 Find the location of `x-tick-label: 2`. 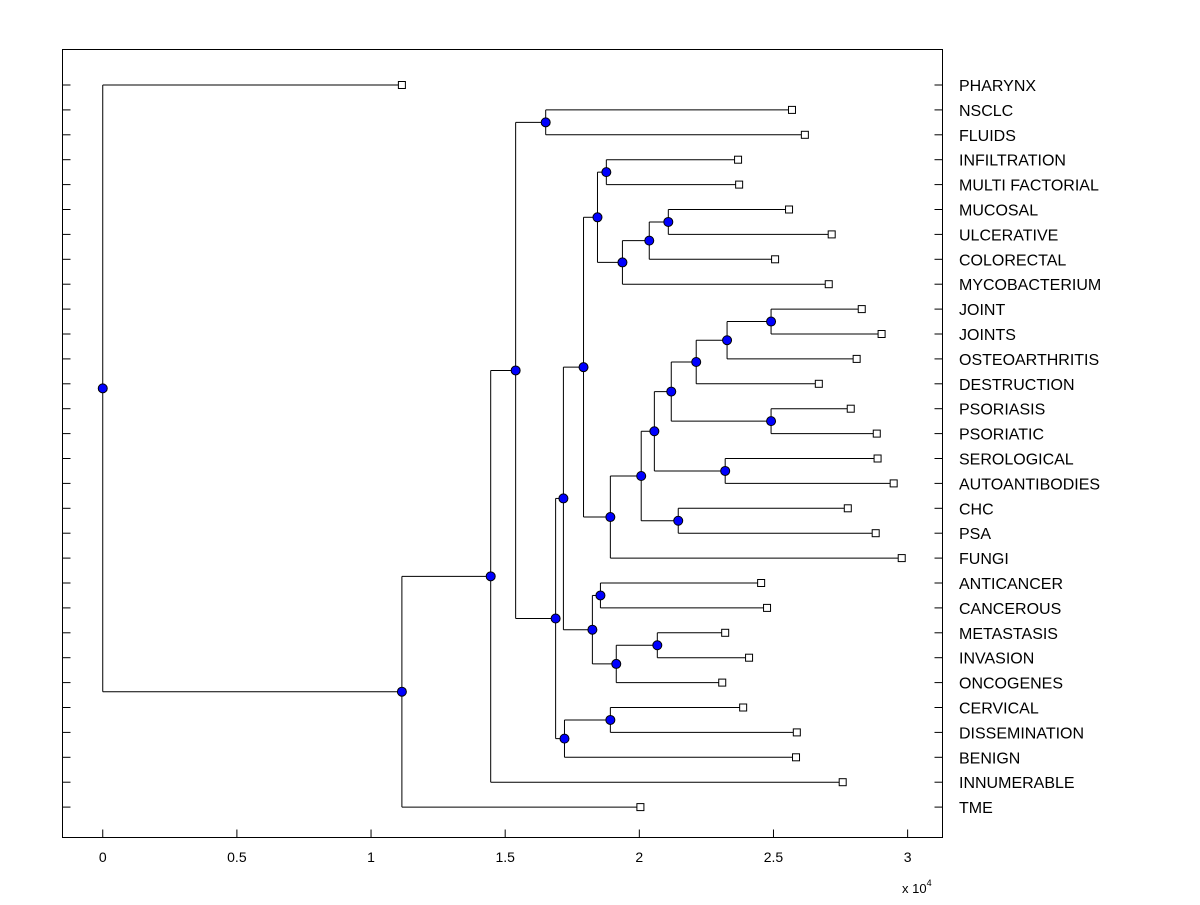

x-tick-label: 2 is located at coordinates (639, 857).